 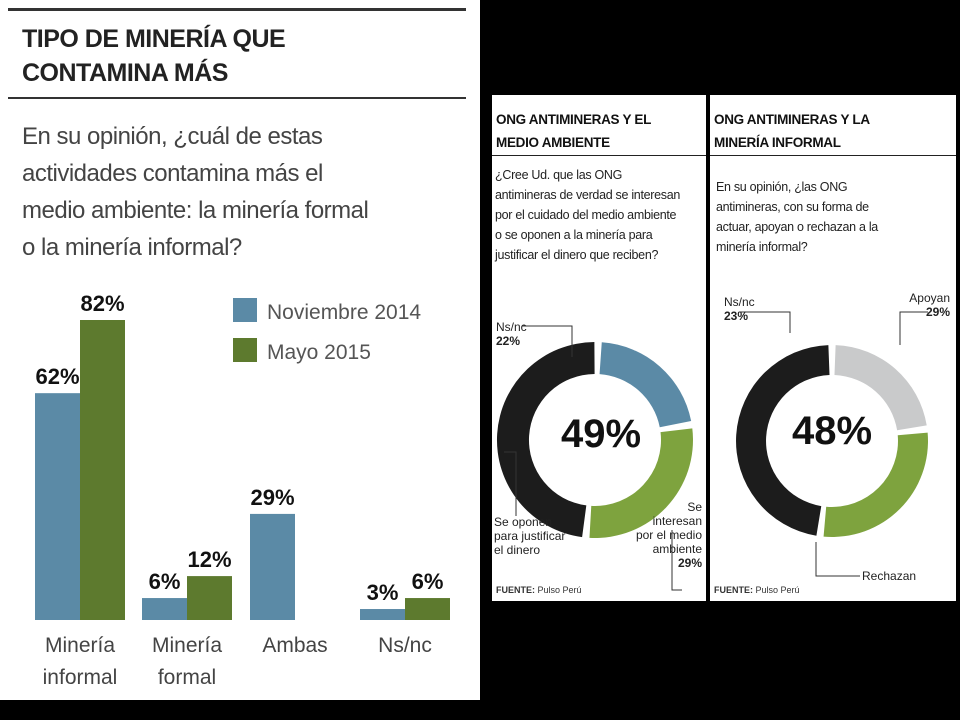 I want to click on top-rule, so click(x=237, y=9).